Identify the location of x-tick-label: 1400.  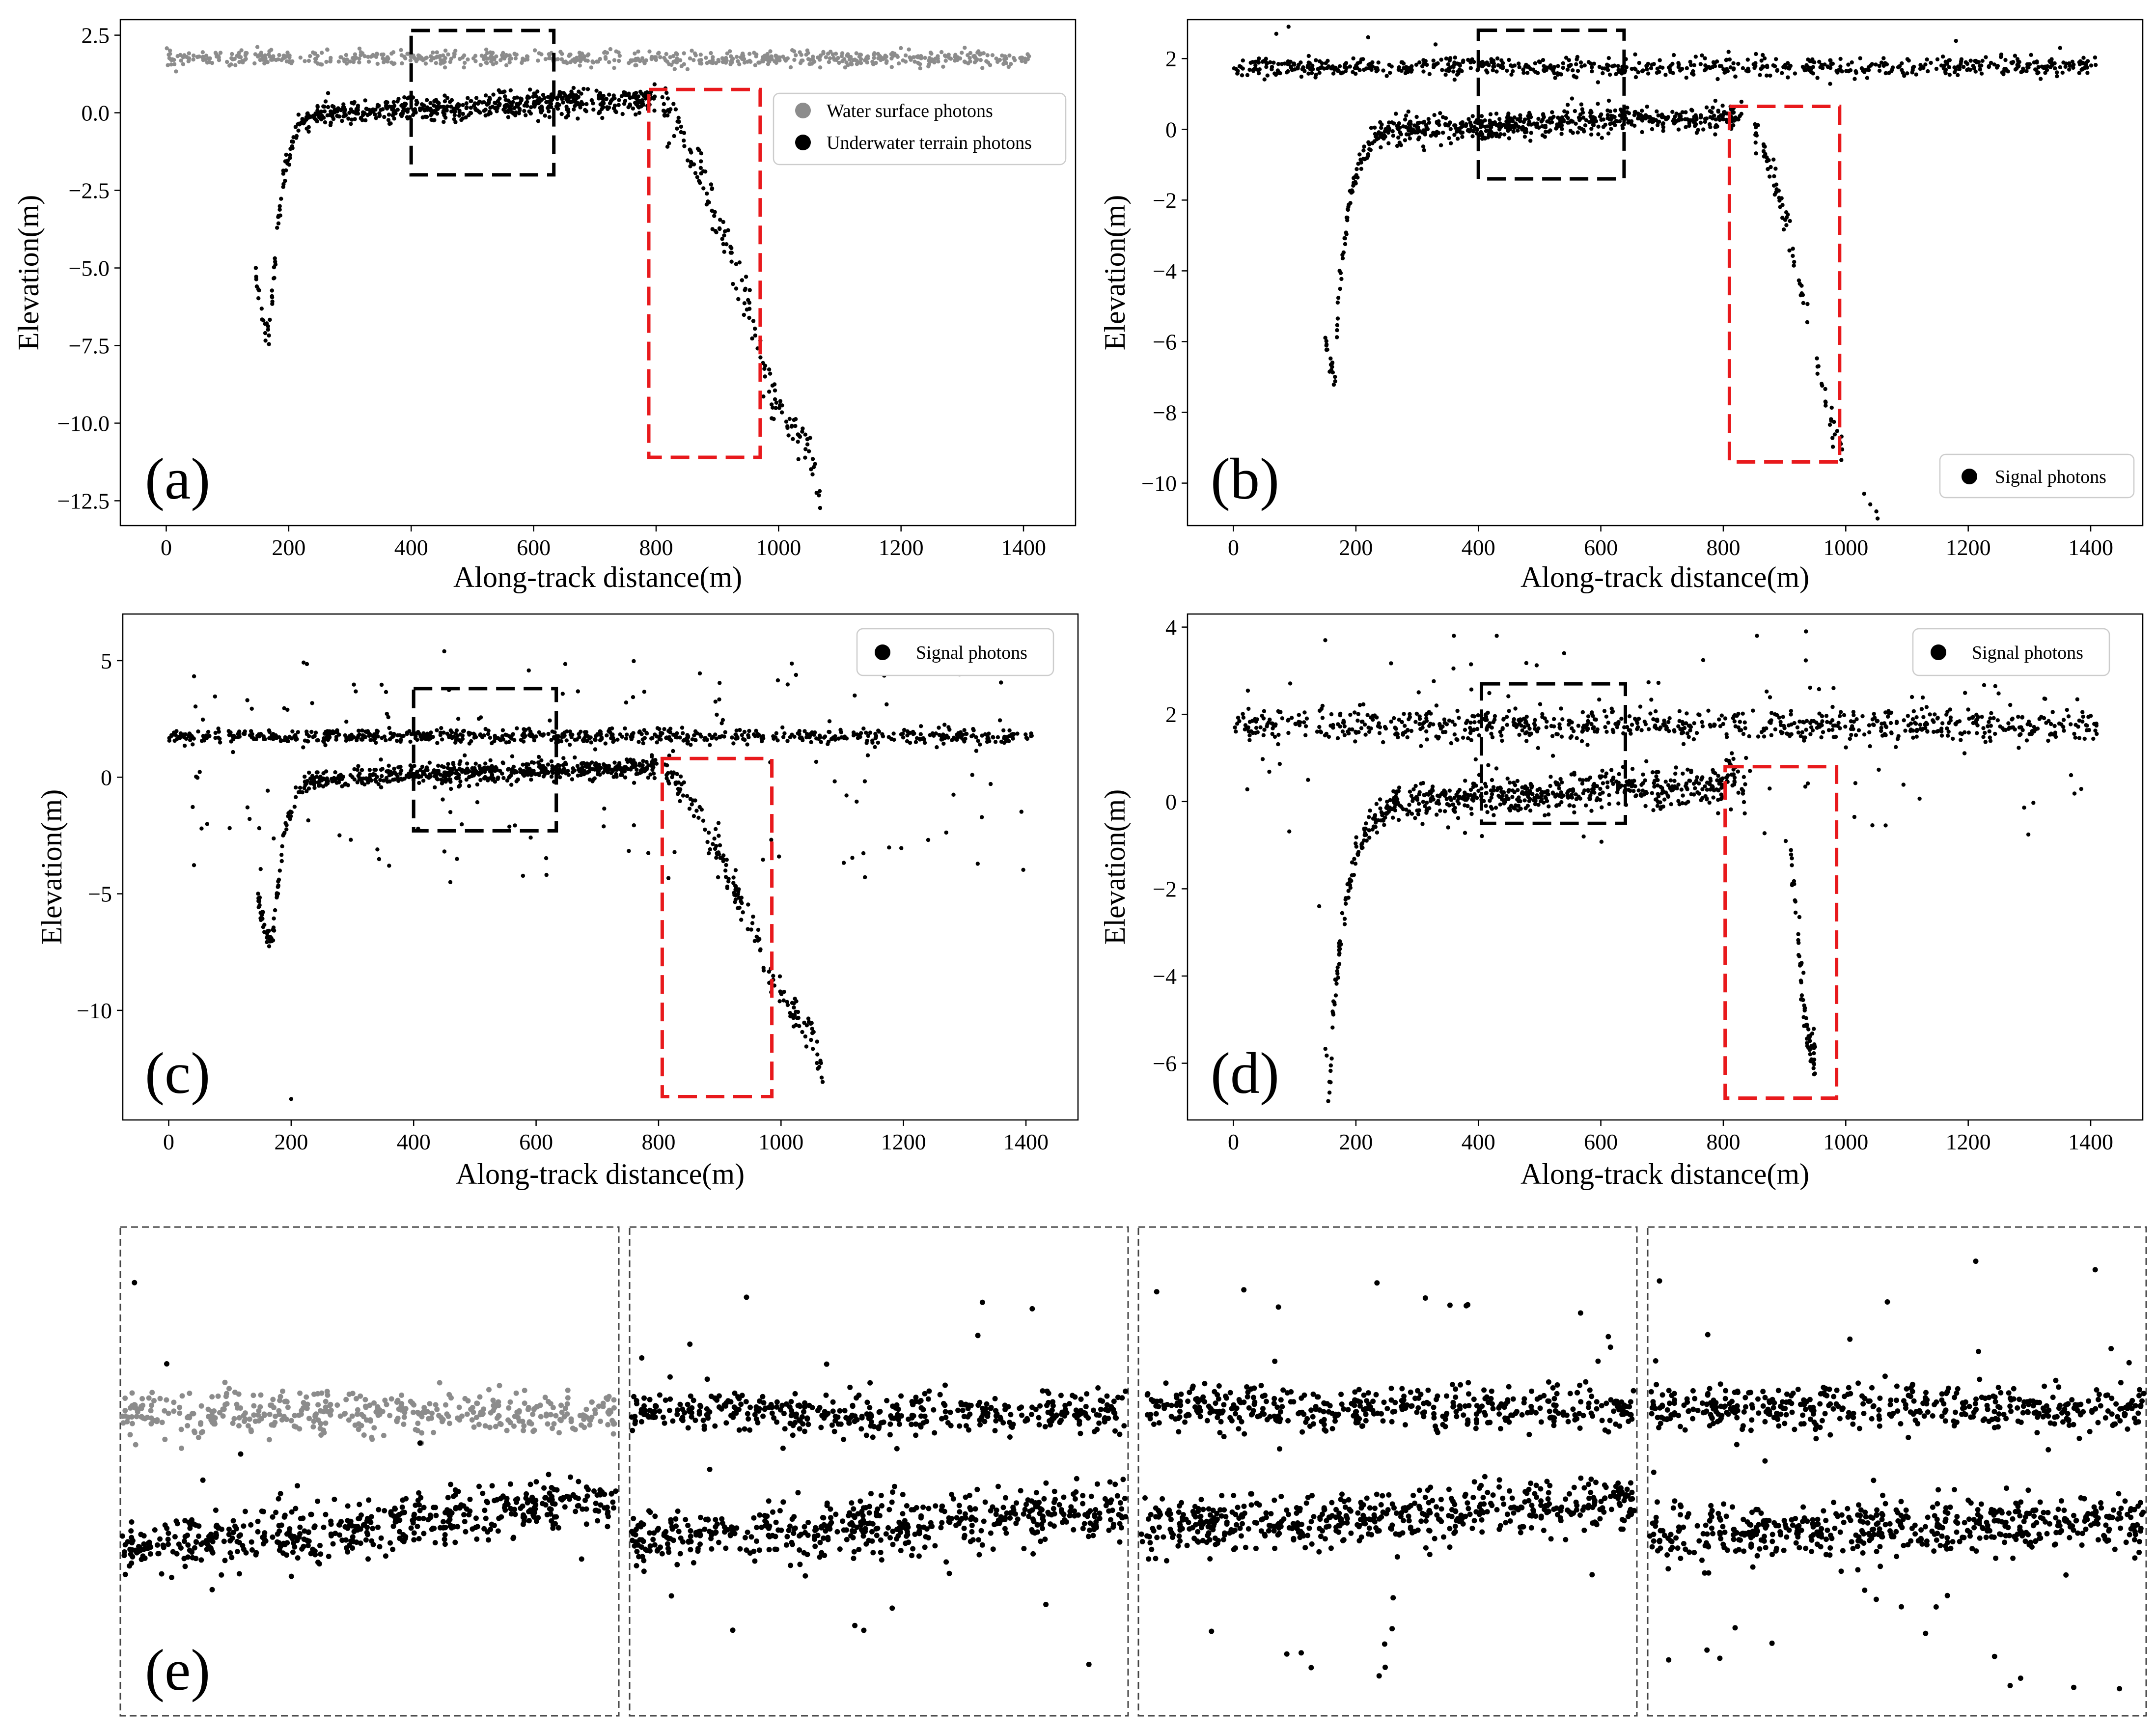
(1024, 547).